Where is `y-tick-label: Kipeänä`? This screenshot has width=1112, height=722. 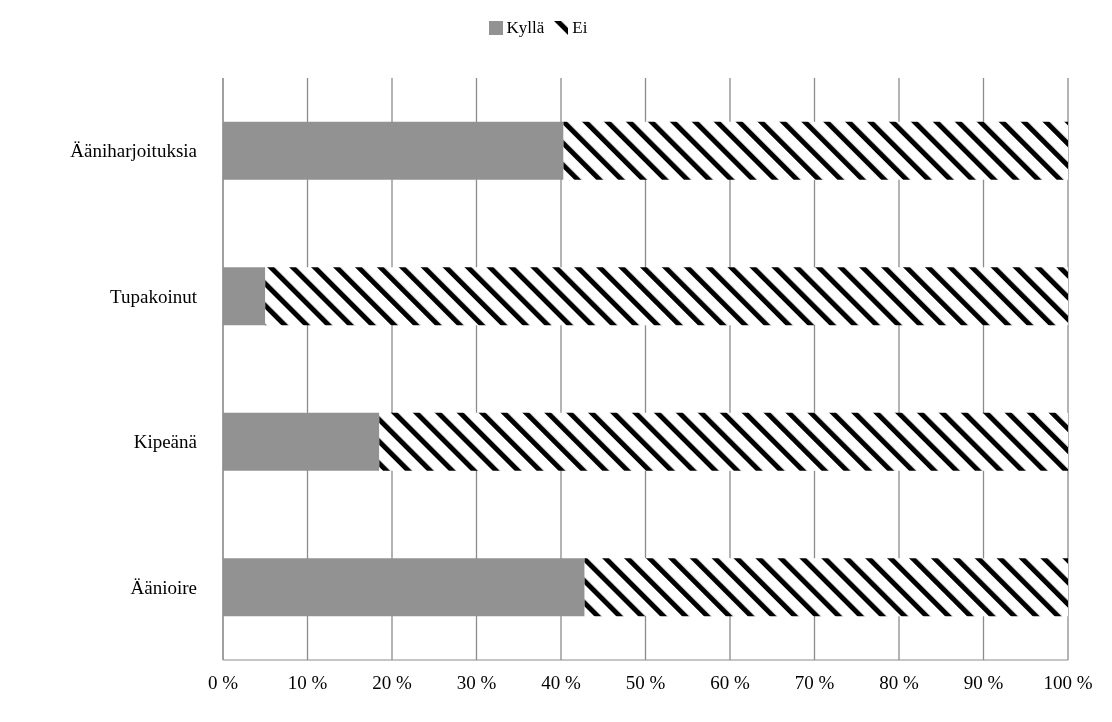
y-tick-label: Kipeänä is located at coordinates (165, 442).